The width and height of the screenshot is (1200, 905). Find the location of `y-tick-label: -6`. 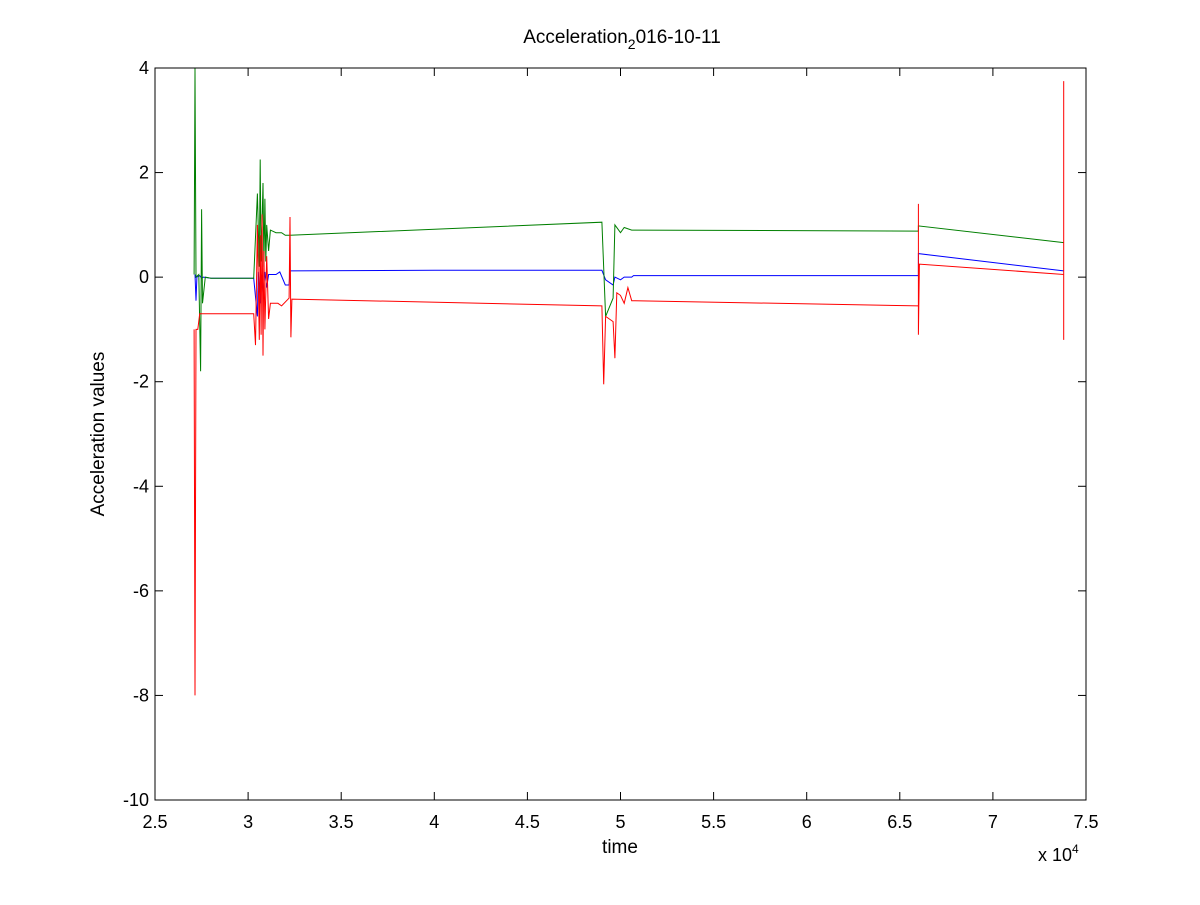

y-tick-label: -6 is located at coordinates (141, 591).